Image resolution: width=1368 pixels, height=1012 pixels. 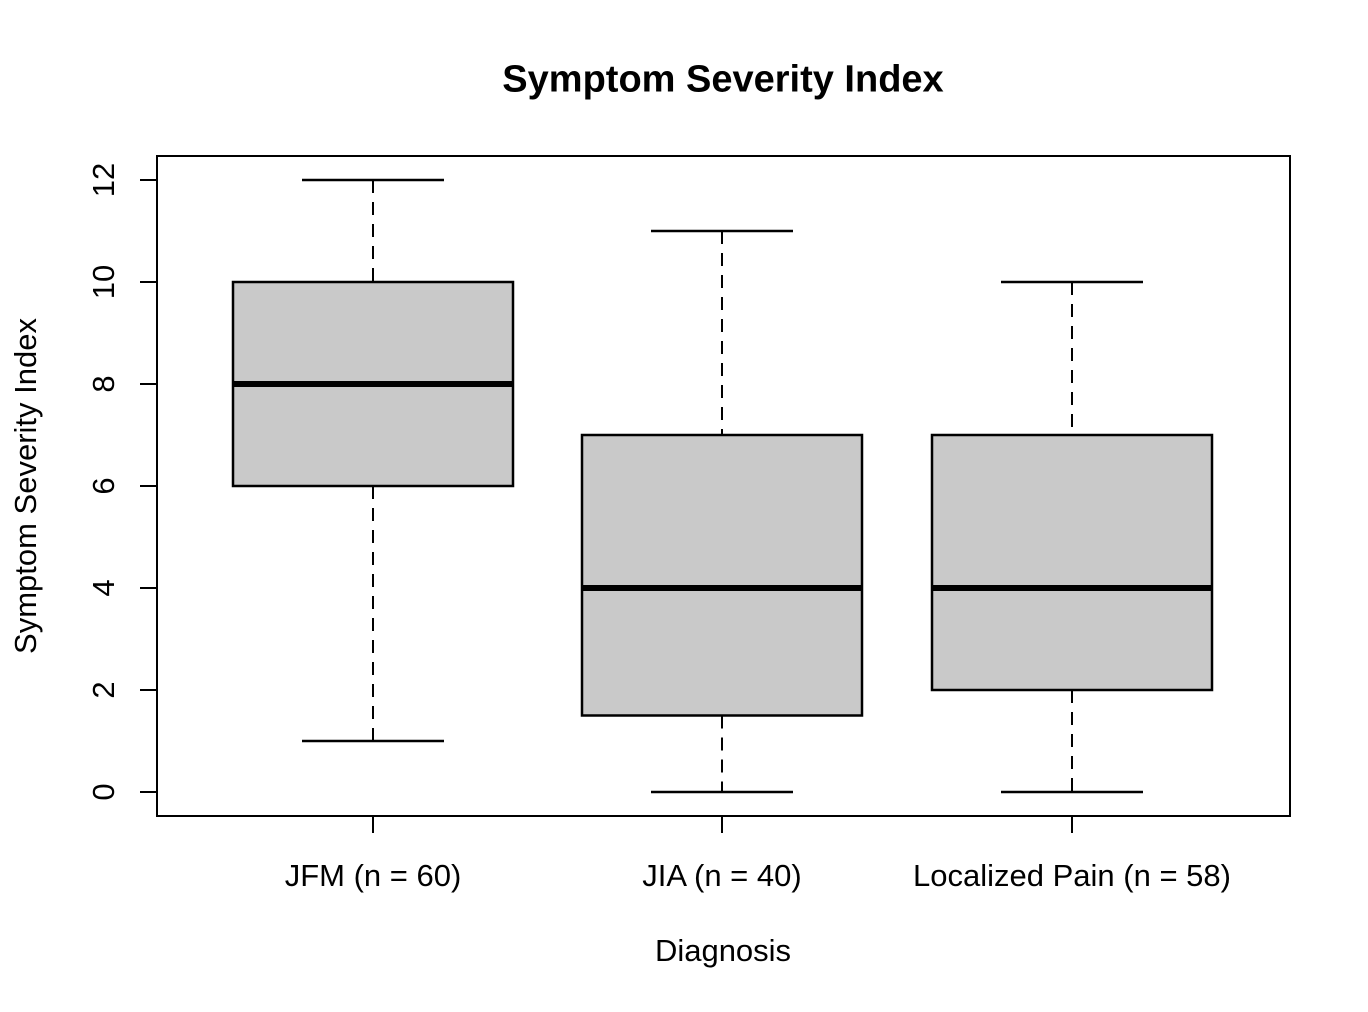 What do you see at coordinates (722, 875) in the screenshot?
I see `x-tick-label: JIA (n = 40)` at bounding box center [722, 875].